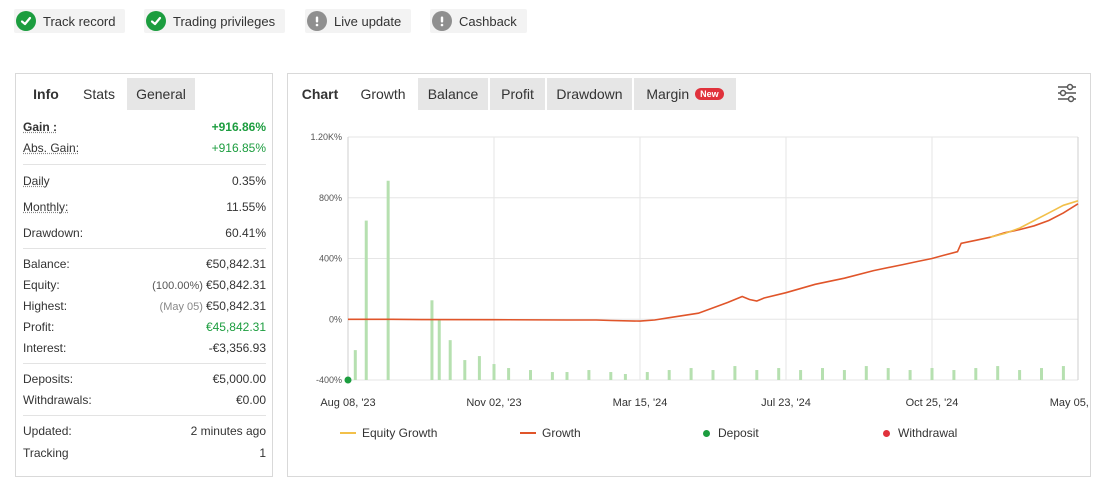 The image size is (1096, 483). Describe the element at coordinates (46, 94) in the screenshot. I see `tab-info: Info` at that location.